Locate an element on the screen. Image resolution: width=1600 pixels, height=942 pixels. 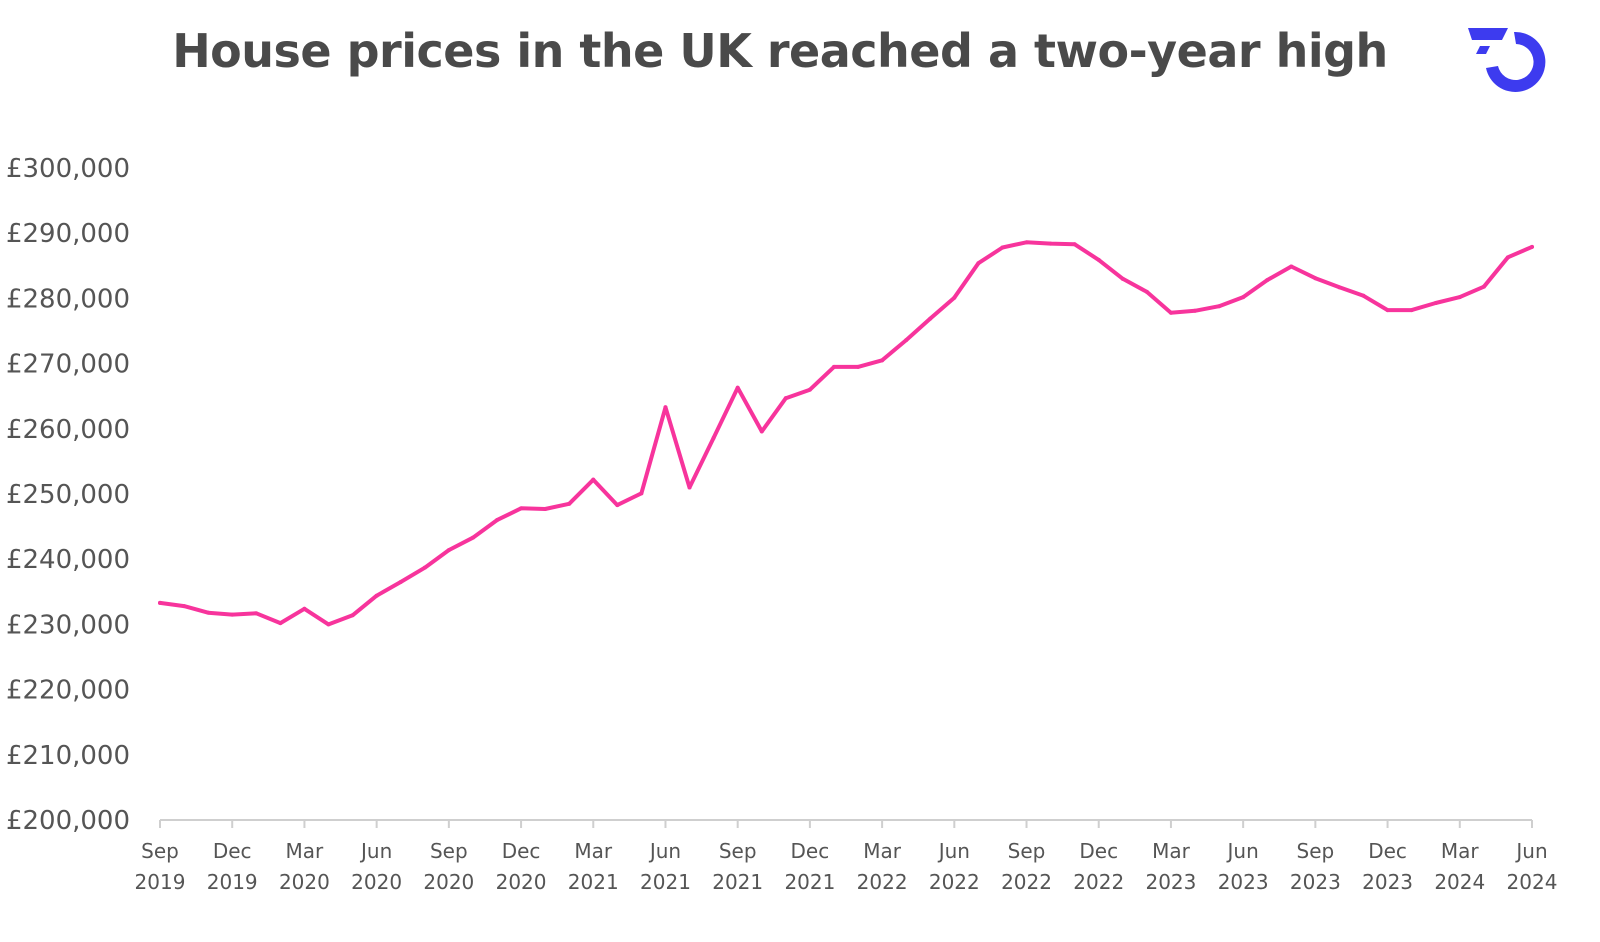
y-tick-label: £200,000 is located at coordinates (68, 821).